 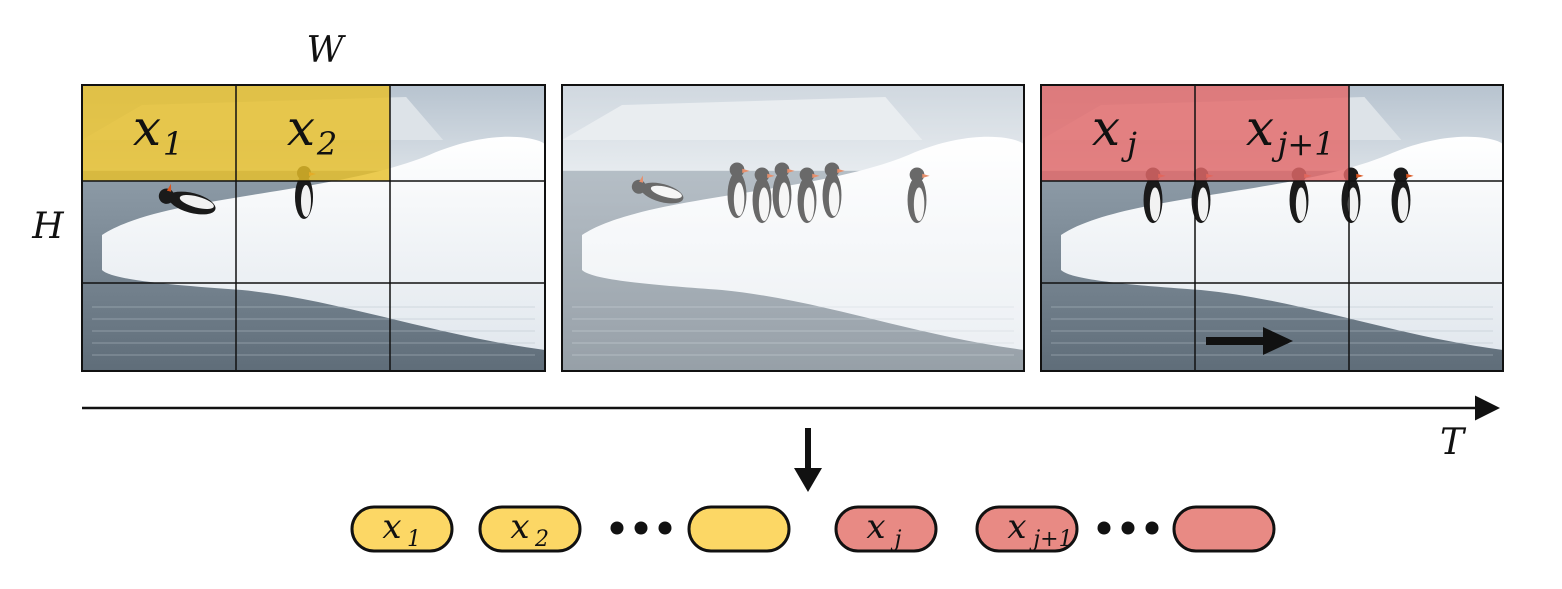 What do you see at coordinates (1027, 529) in the screenshot?
I see `token-pill: x j+1` at bounding box center [1027, 529].